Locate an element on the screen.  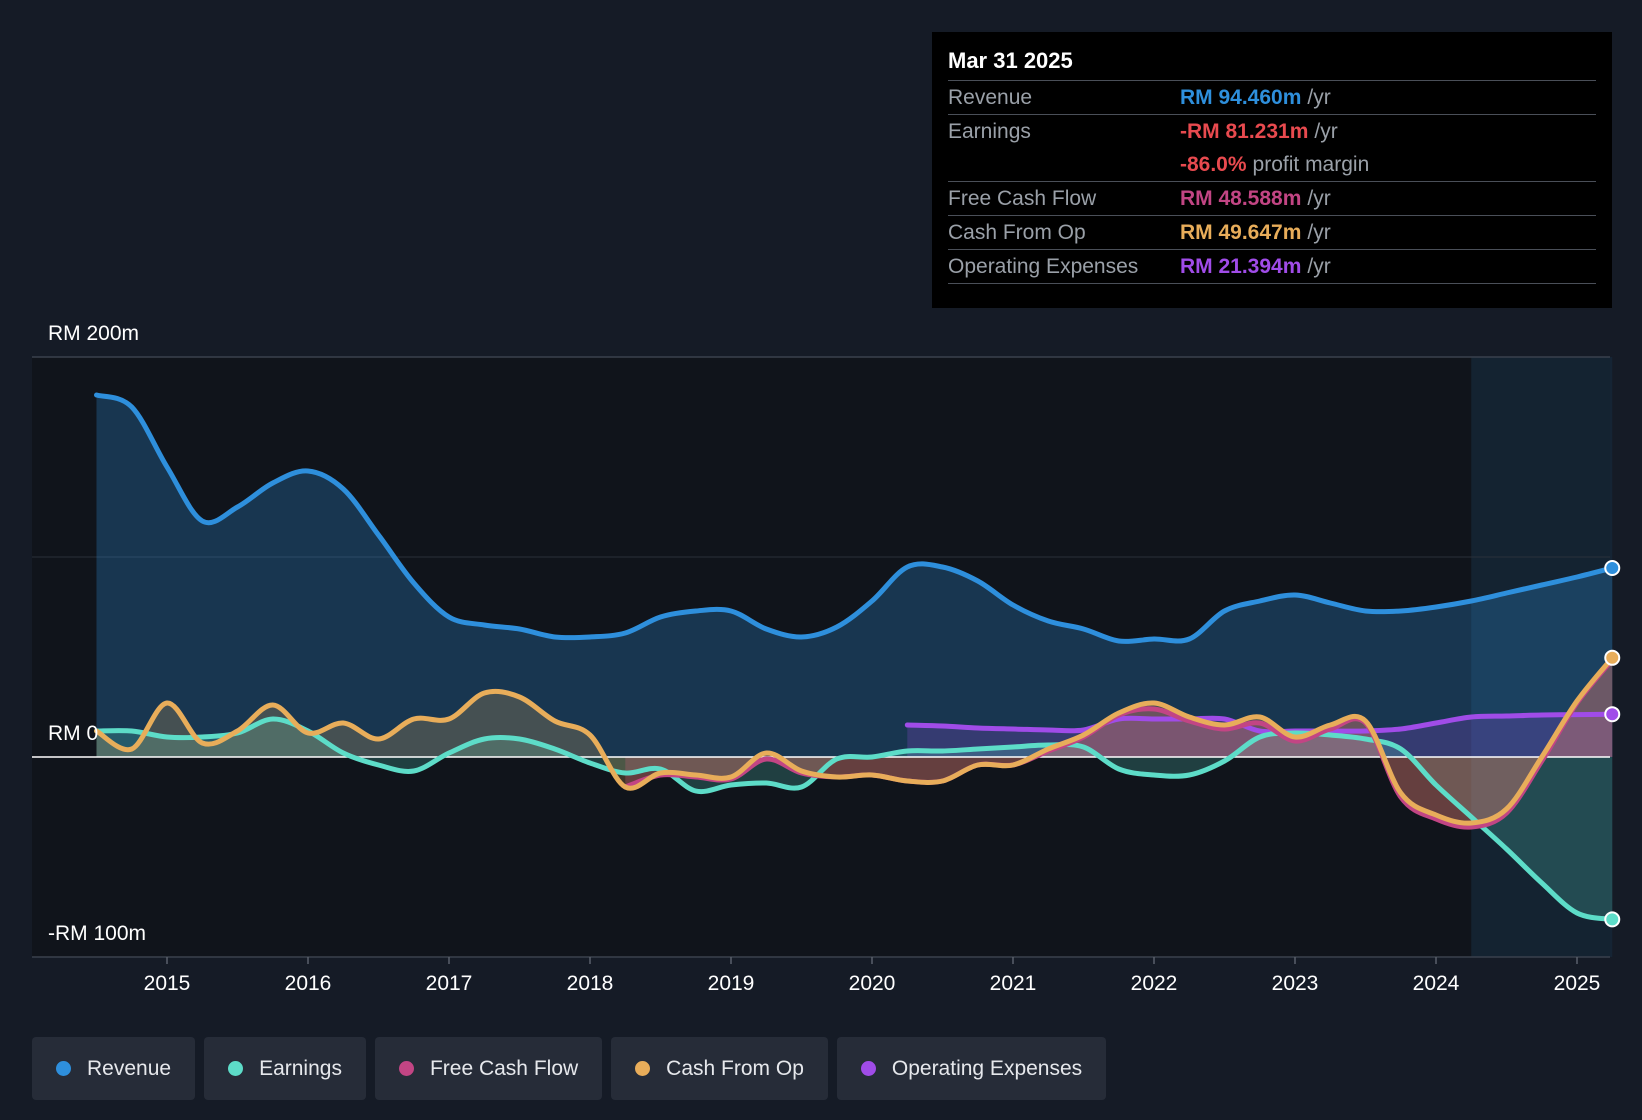
cfo-endpoint-marker is located at coordinates (1612, 657).